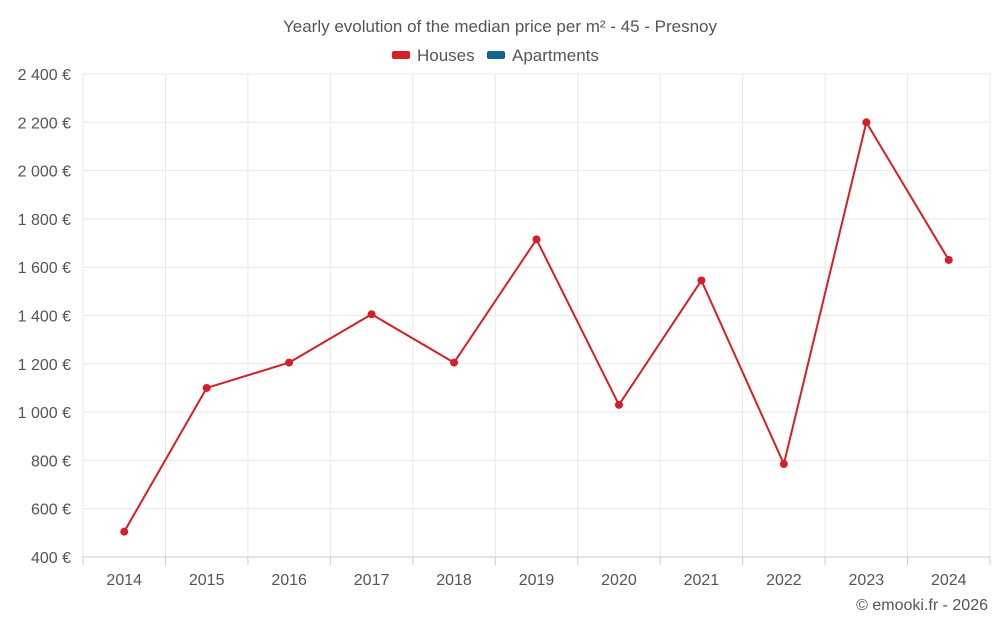 The width and height of the screenshot is (1000, 625). What do you see at coordinates (207, 580) in the screenshot?
I see `x-tick-label: 2015` at bounding box center [207, 580].